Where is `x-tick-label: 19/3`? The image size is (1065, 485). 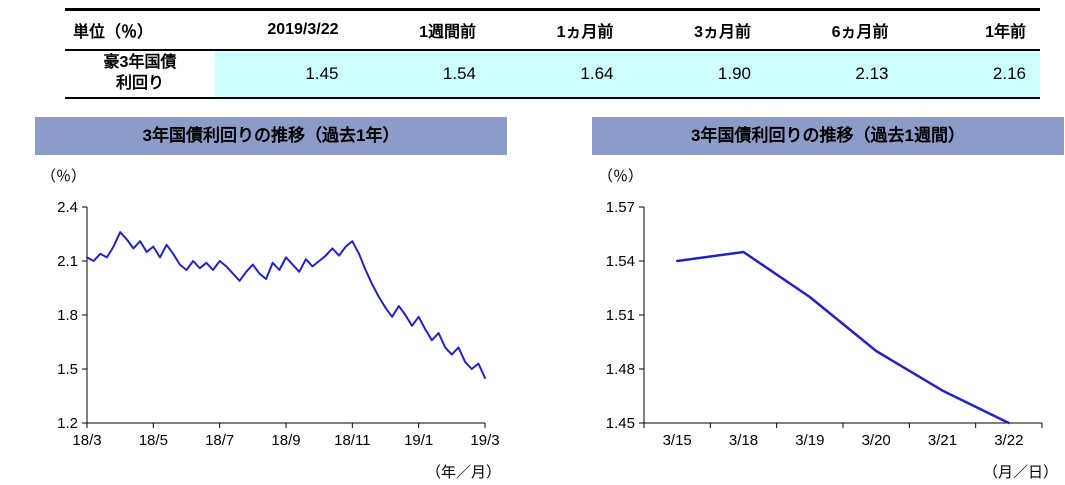
x-tick-label: 19/3 is located at coordinates (484, 440).